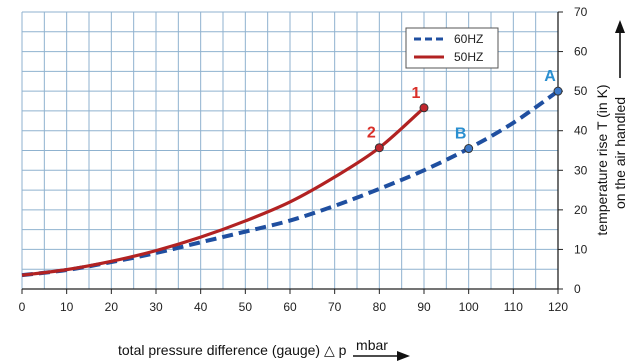  I want to click on y-tick-label: 40, so click(581, 131).